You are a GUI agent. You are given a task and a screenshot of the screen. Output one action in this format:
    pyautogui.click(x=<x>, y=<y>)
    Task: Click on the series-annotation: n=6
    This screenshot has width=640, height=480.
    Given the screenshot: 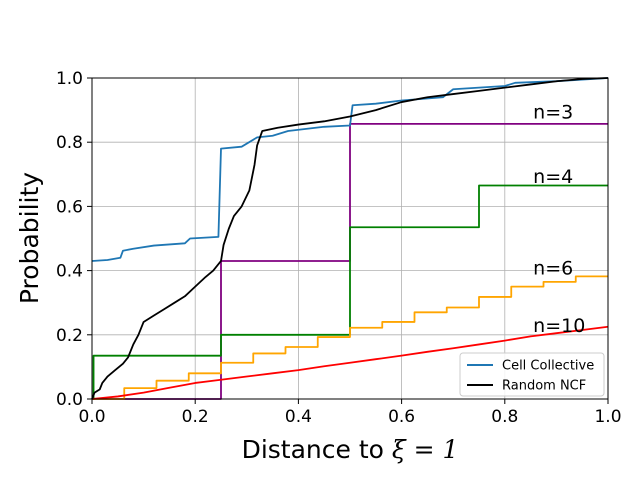 What is the action you would take?
    pyautogui.click(x=553, y=268)
    